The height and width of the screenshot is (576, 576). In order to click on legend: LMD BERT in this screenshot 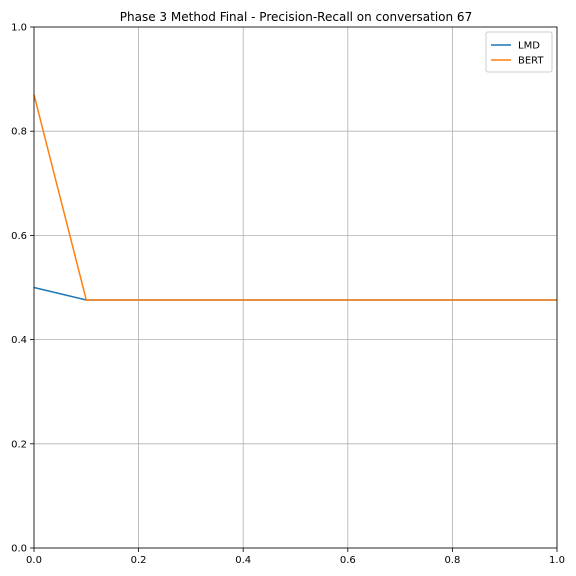, I will do `click(519, 52)`.